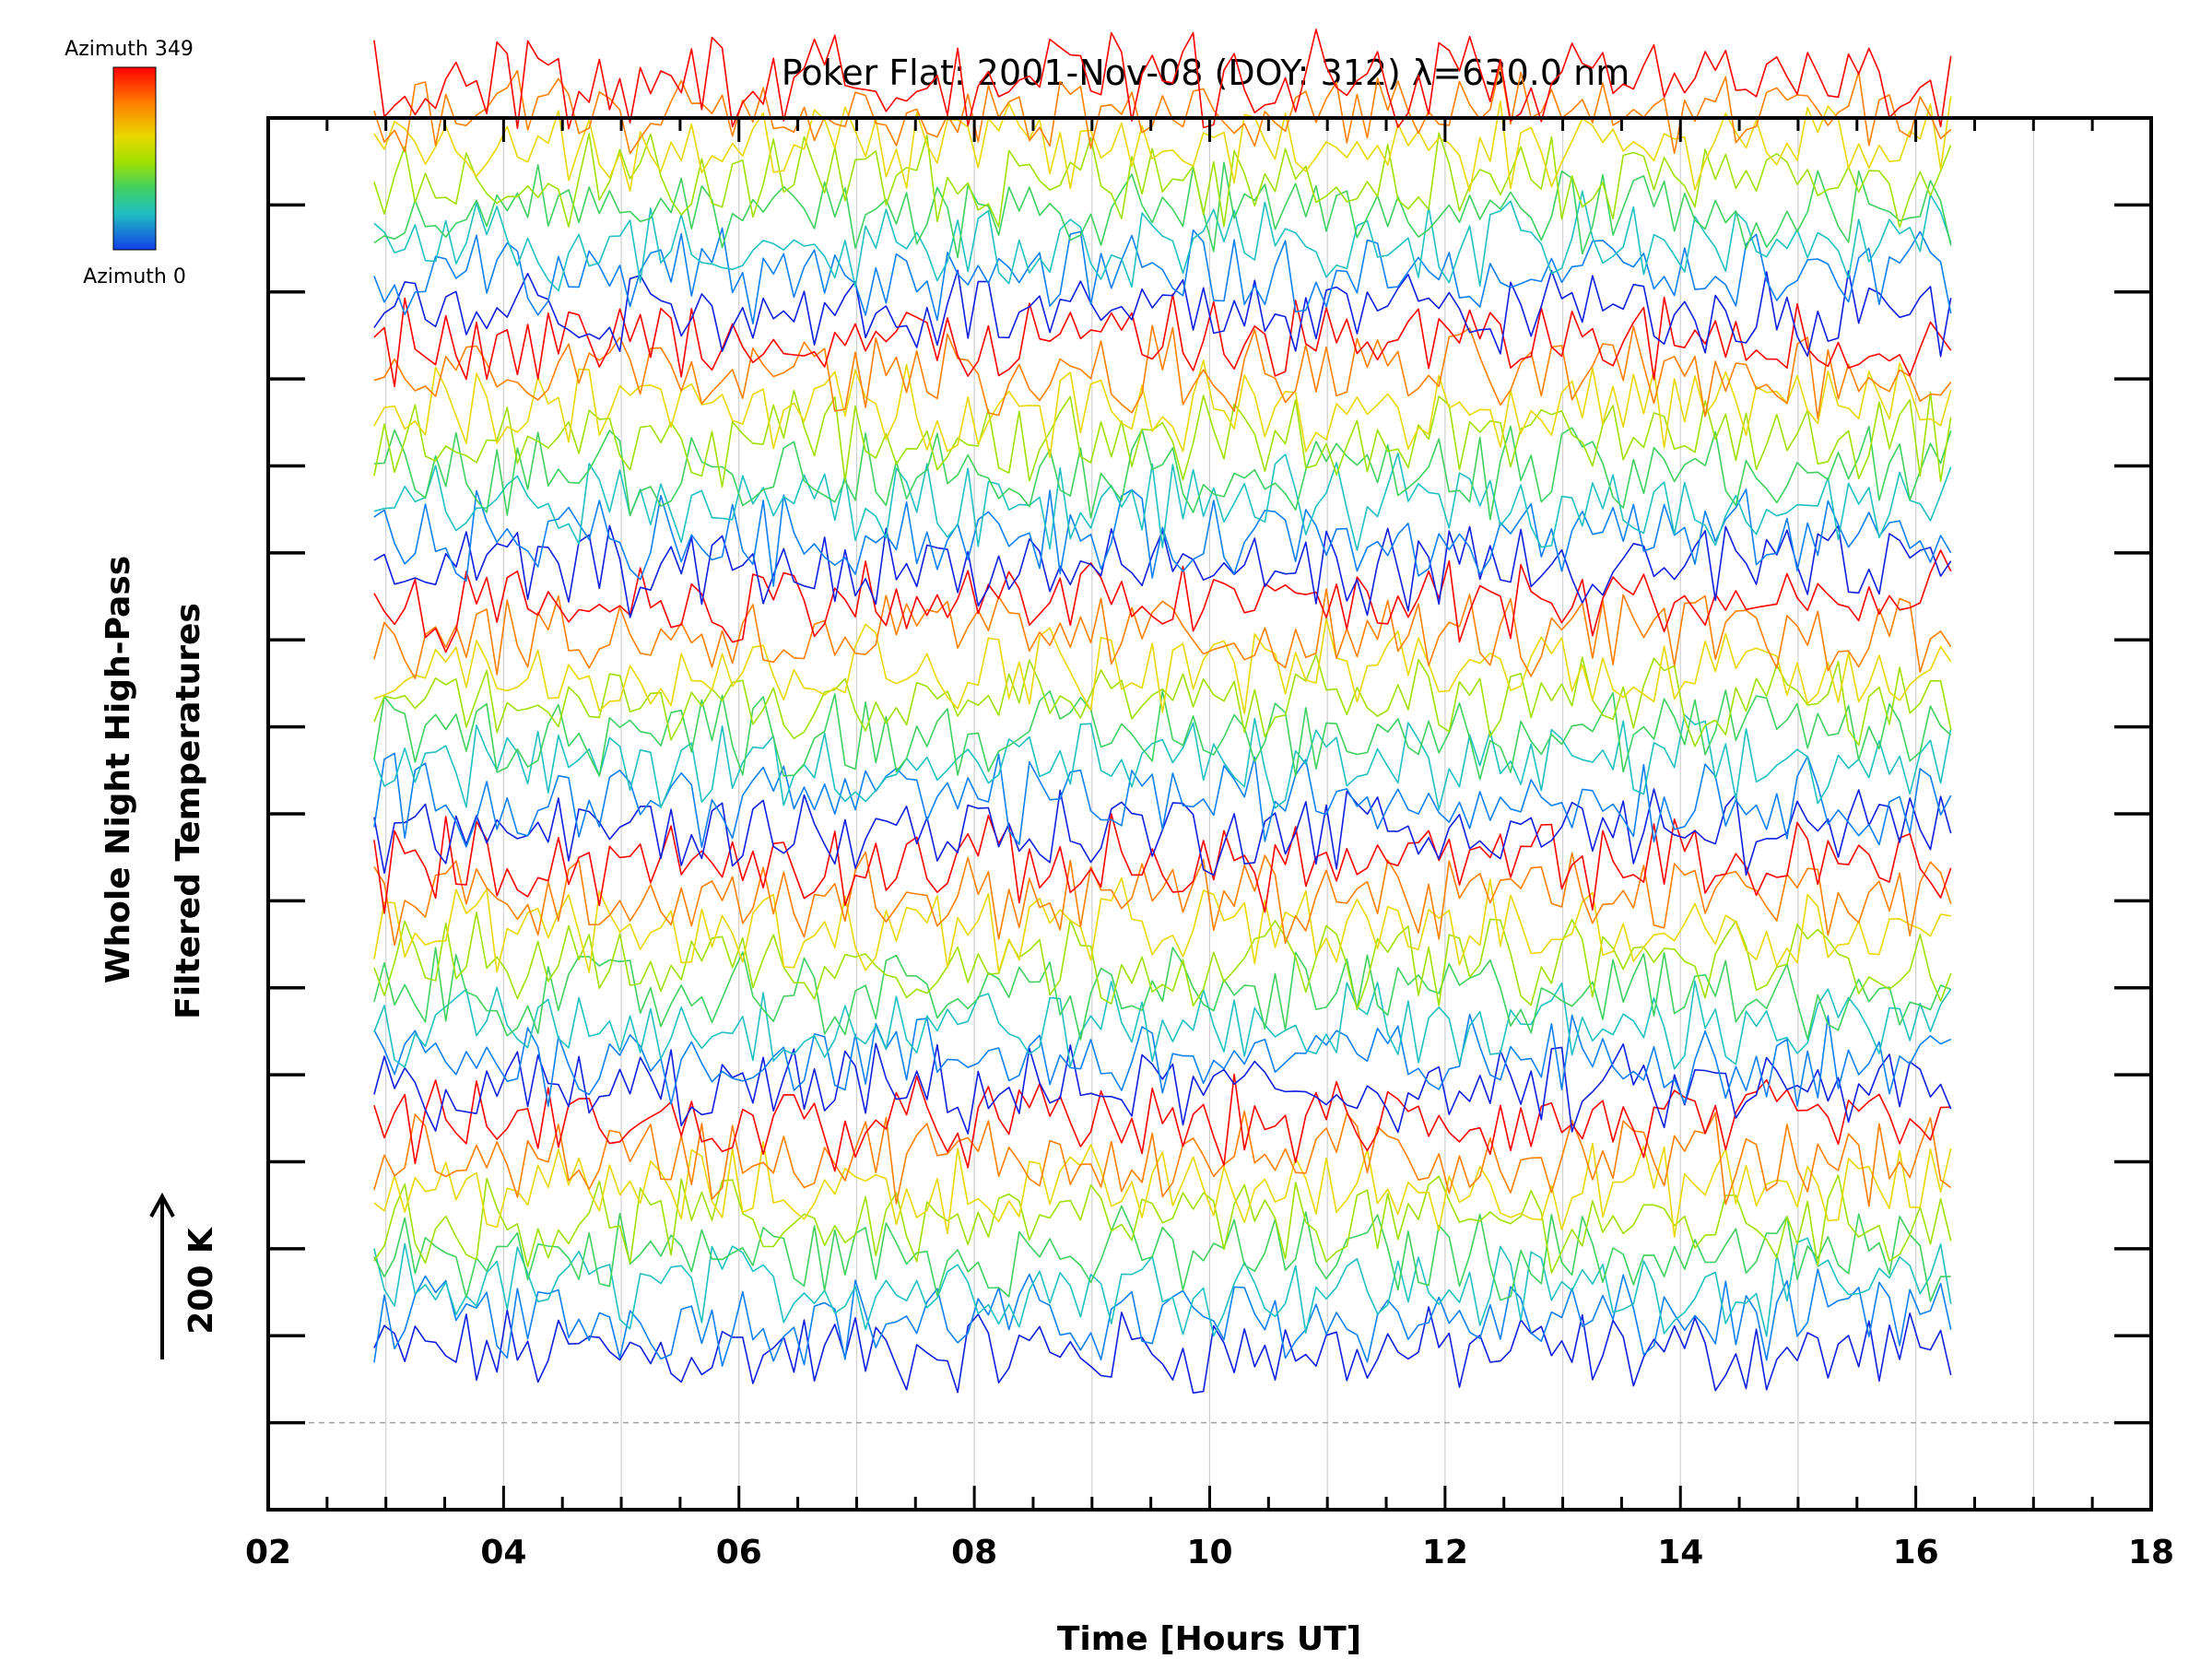 This screenshot has height=1659, width=2212. I want to click on scale-label: 200 K, so click(201, 1281).